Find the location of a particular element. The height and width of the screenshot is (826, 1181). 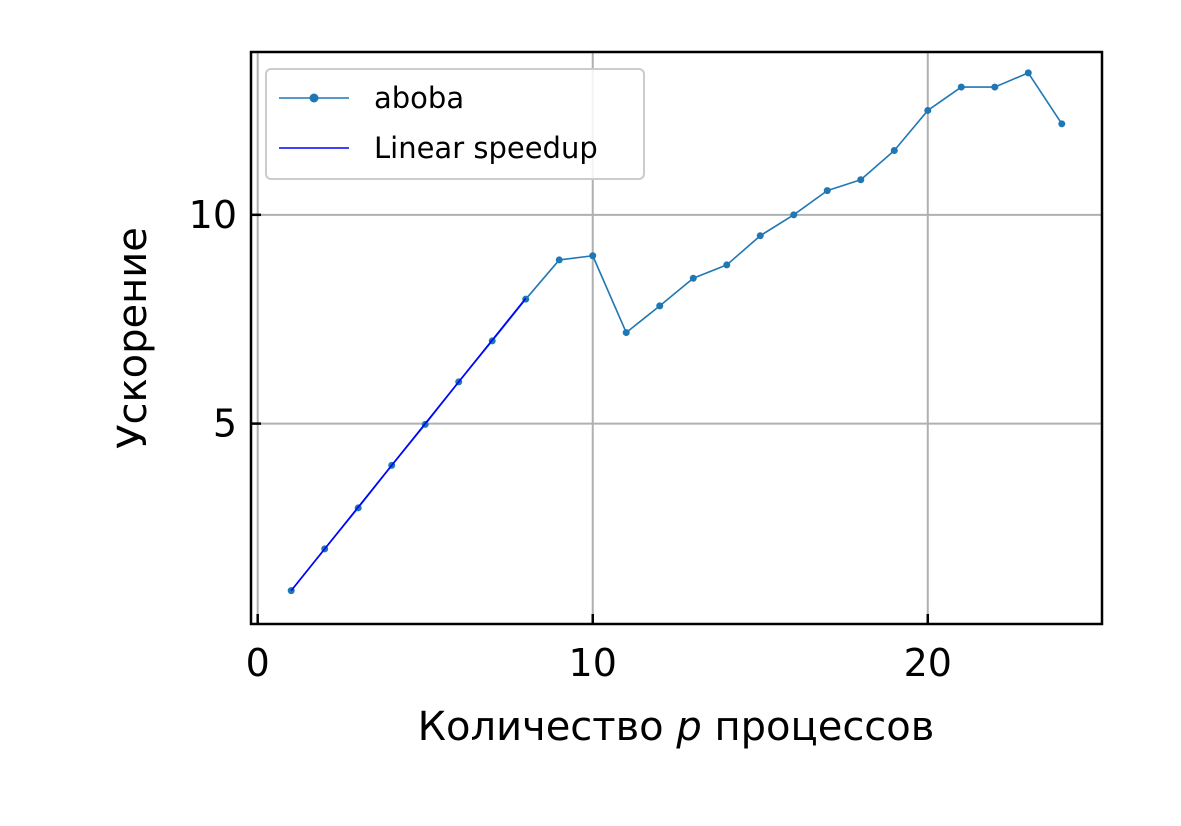

x-axis-label-variable: p is located at coordinates (688, 727).